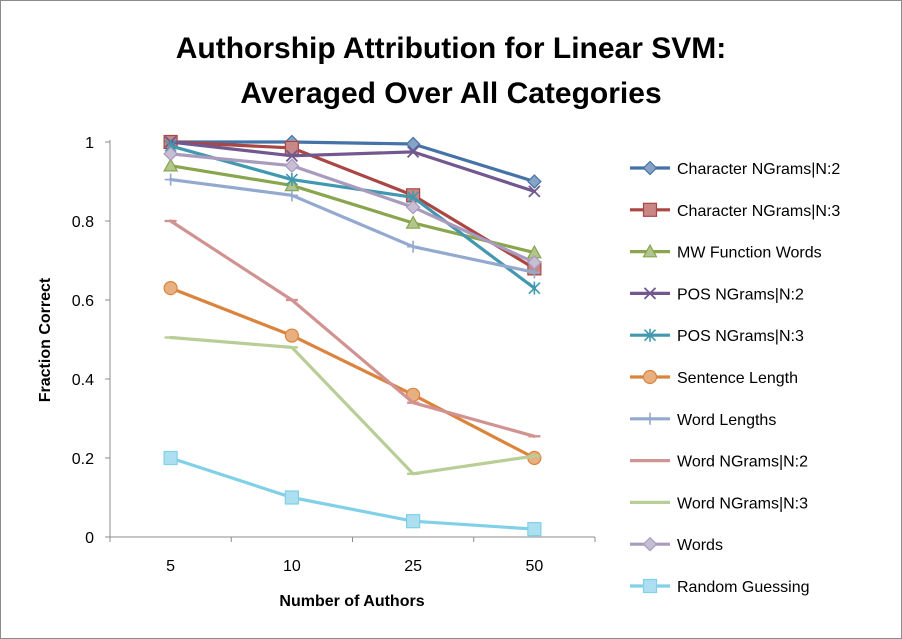 Image resolution: width=902 pixels, height=639 pixels. What do you see at coordinates (676, 545) in the screenshot?
I see `legend-item: Words` at bounding box center [676, 545].